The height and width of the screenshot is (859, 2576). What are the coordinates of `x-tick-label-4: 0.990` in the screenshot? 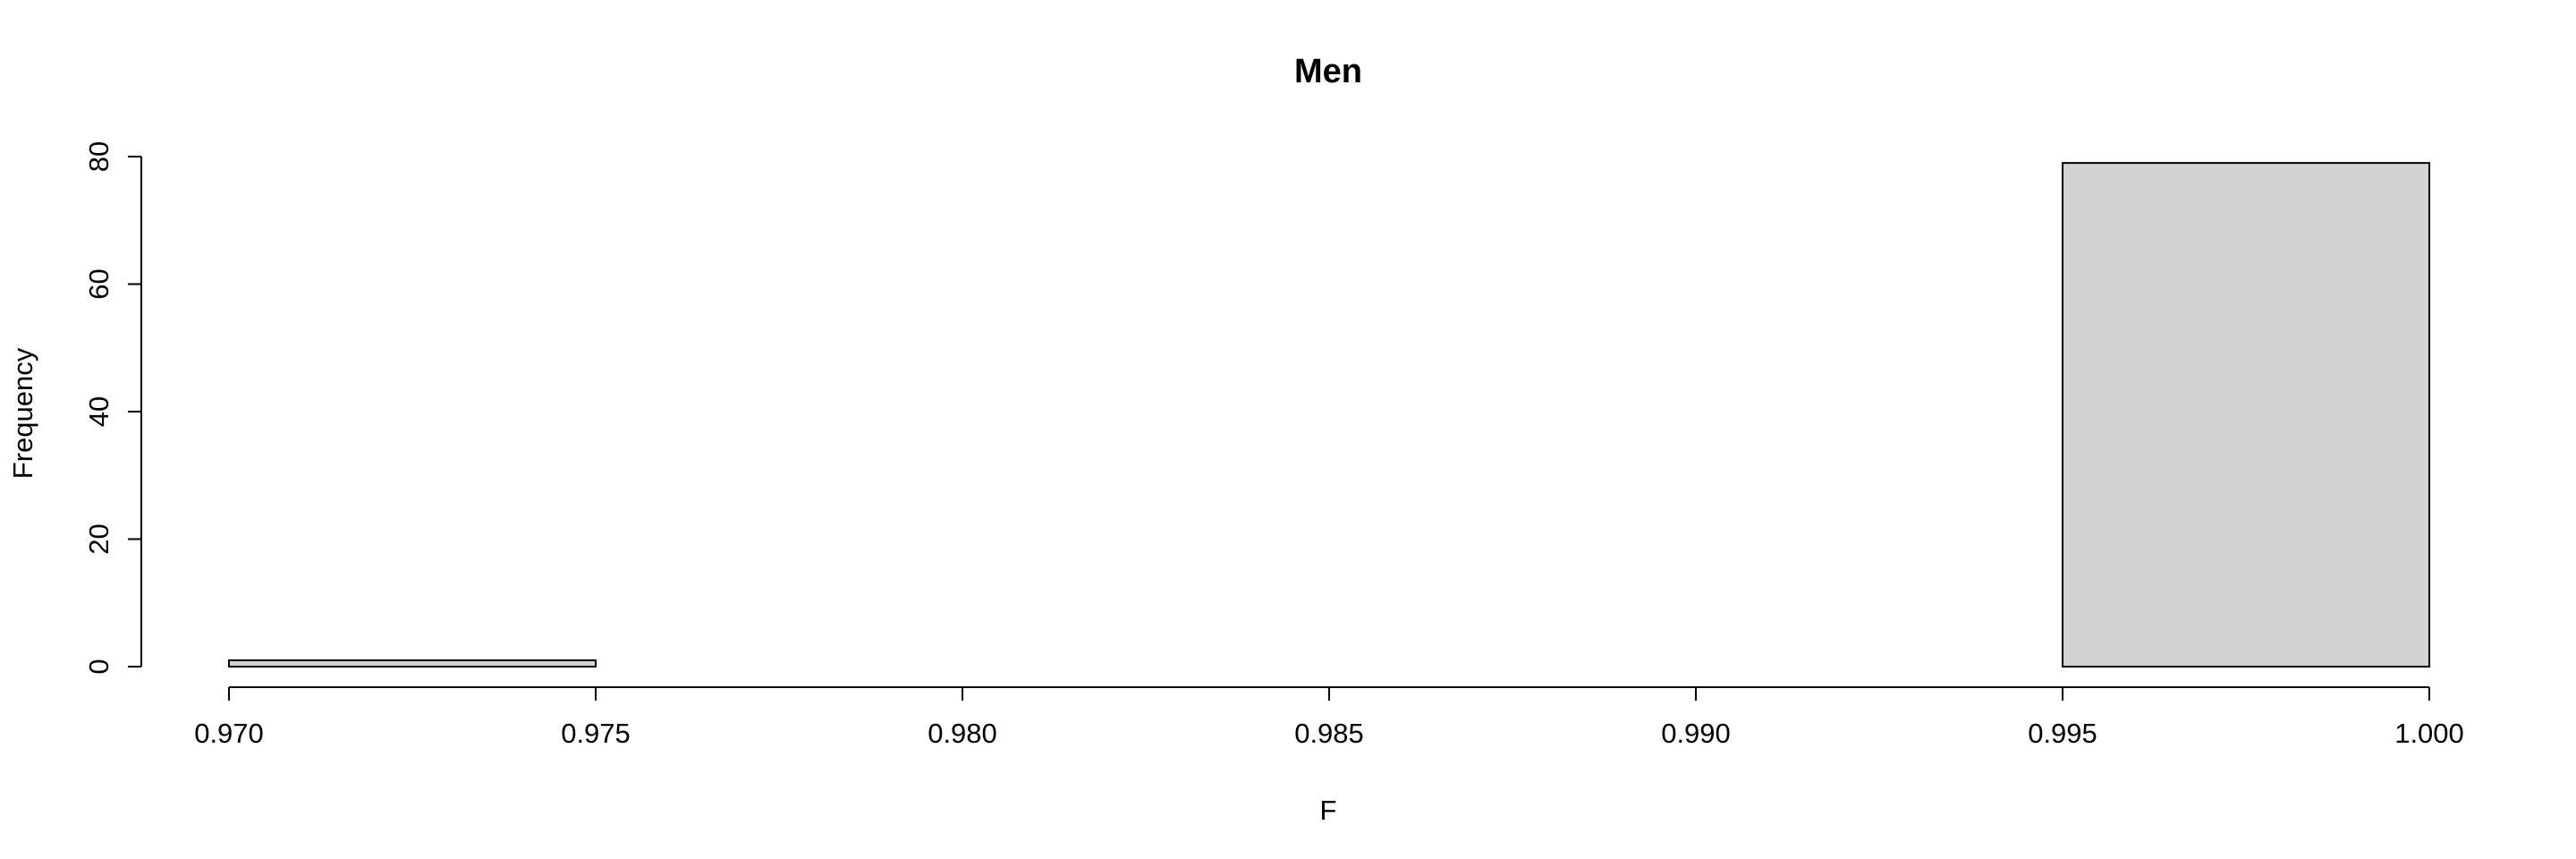 It's located at (1696, 733).